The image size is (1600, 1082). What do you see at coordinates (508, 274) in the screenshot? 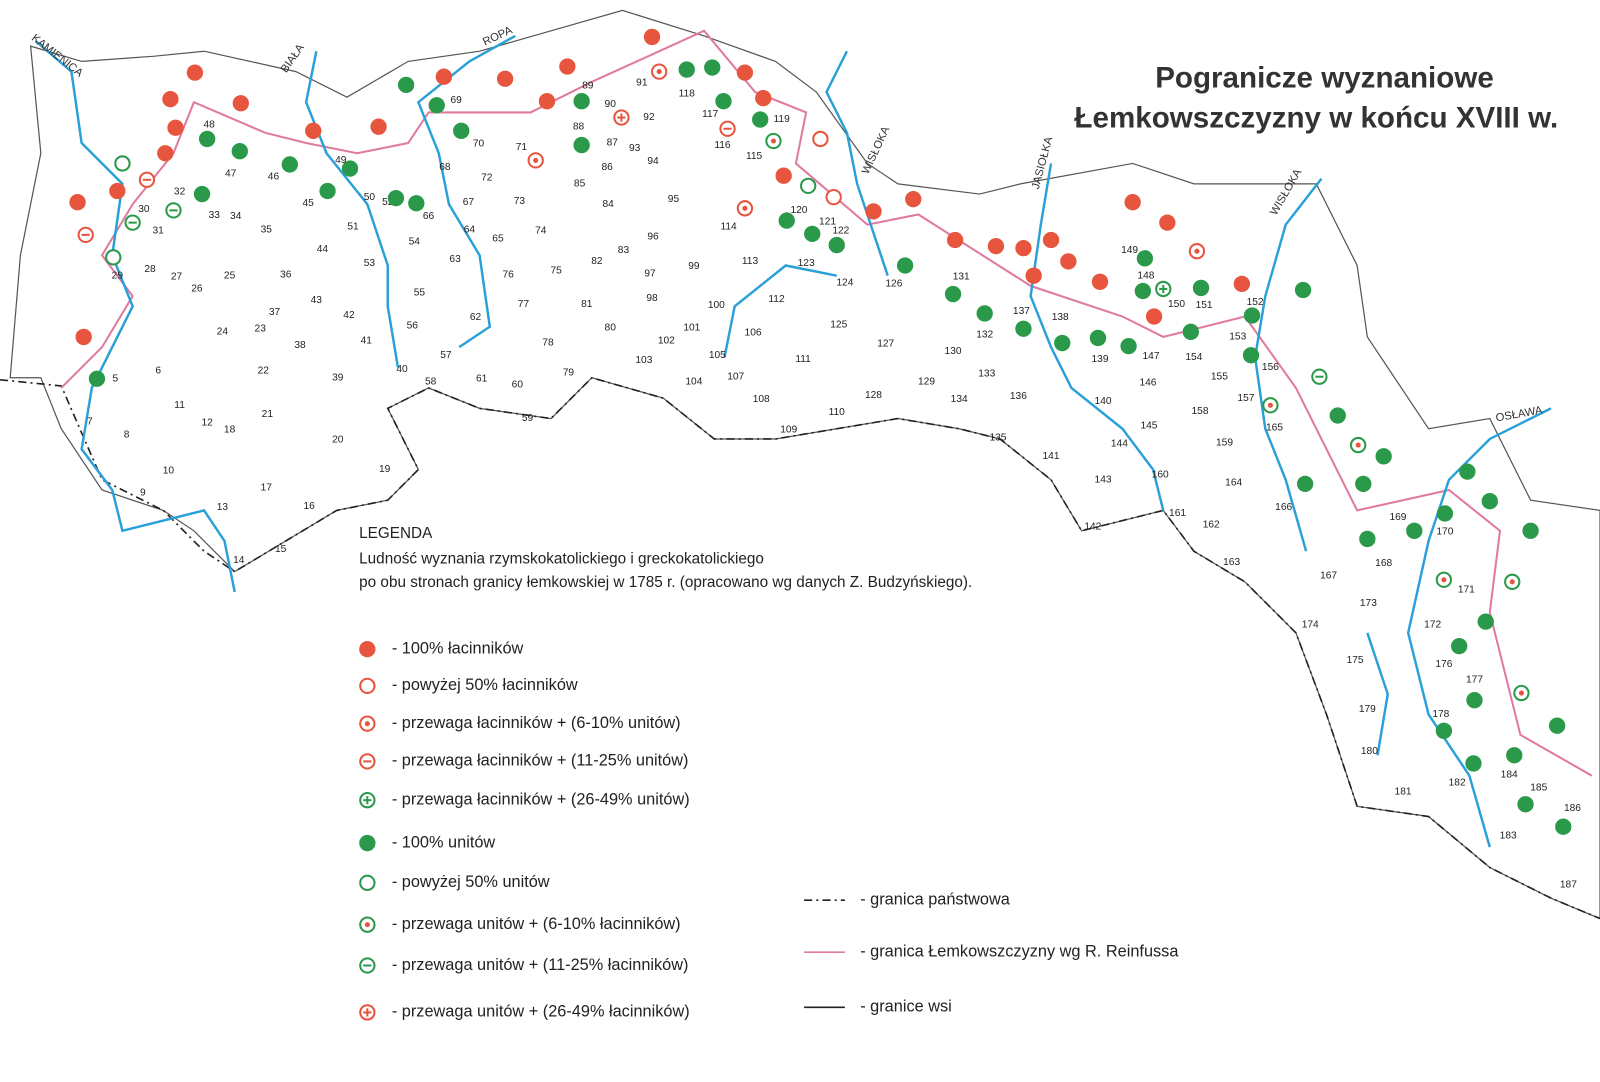
I see `village-number: 76` at bounding box center [508, 274].